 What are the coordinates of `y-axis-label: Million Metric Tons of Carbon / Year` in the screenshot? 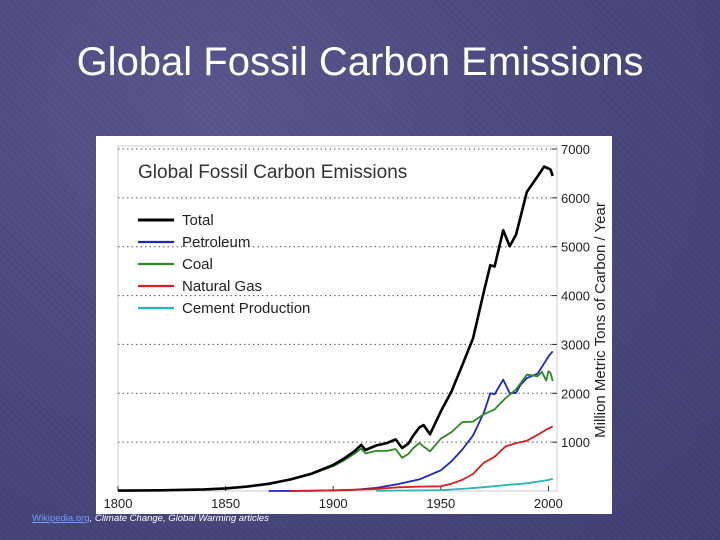 It's located at (600, 320).